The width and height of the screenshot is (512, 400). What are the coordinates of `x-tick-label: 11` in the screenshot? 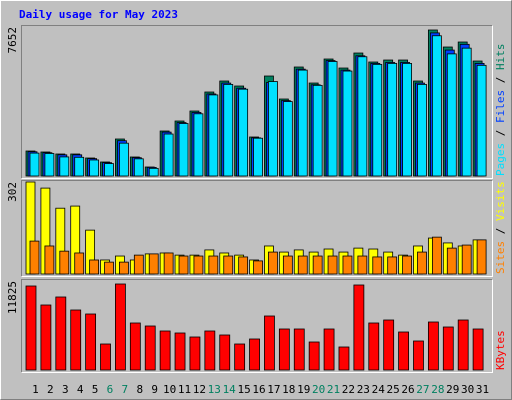 It's located at (184, 389).